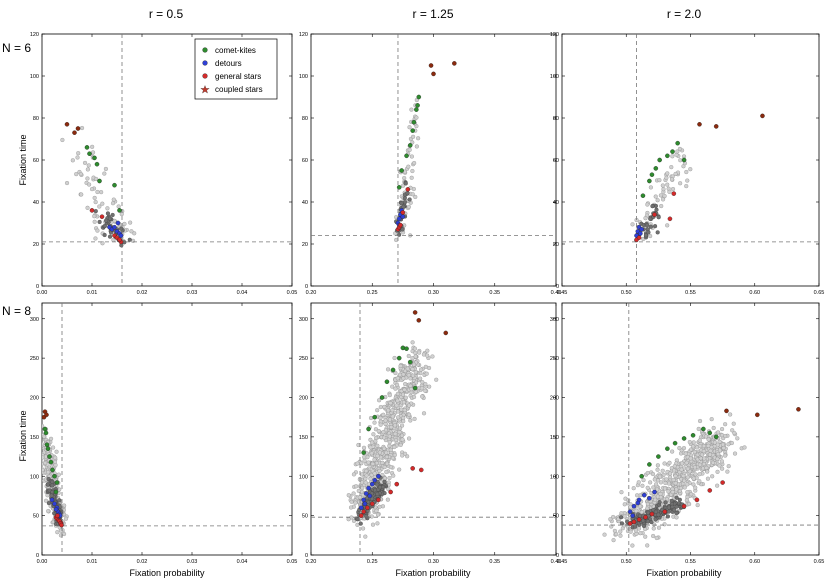 This screenshot has height=582, width=830. What do you see at coordinates (690, 160) in the screenshot?
I see `panel-frame` at bounding box center [690, 160].